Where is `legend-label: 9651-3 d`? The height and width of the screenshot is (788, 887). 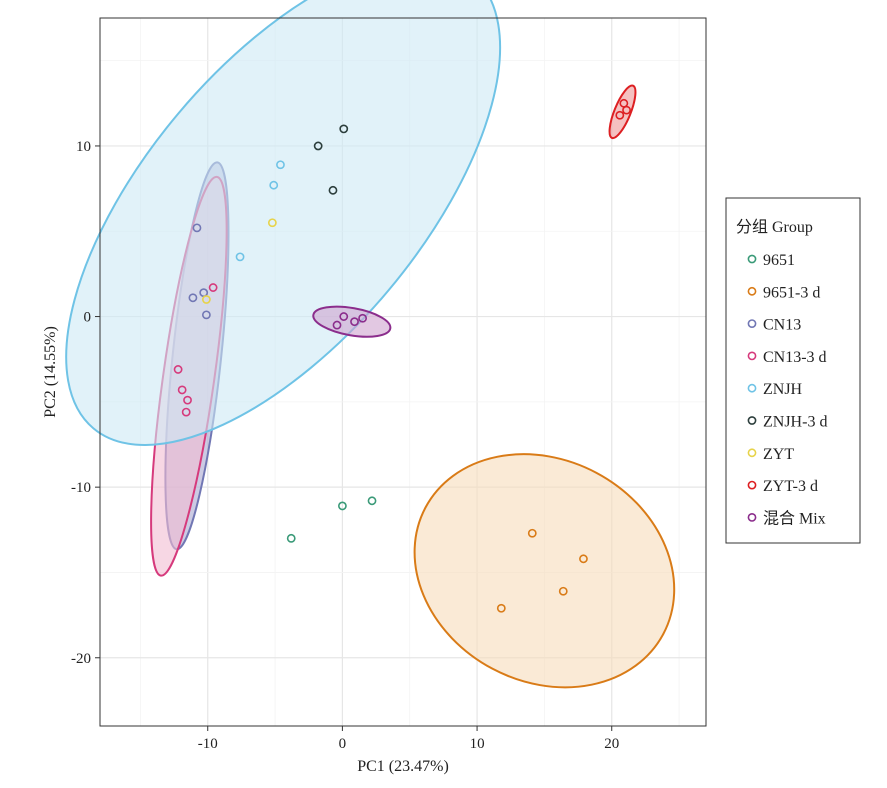 legend-label: 9651-3 d is located at coordinates (791, 292).